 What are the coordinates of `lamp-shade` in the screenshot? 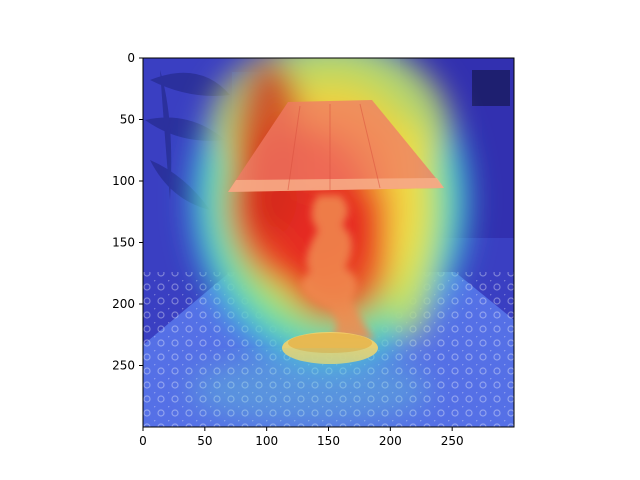 It's located at (336, 146).